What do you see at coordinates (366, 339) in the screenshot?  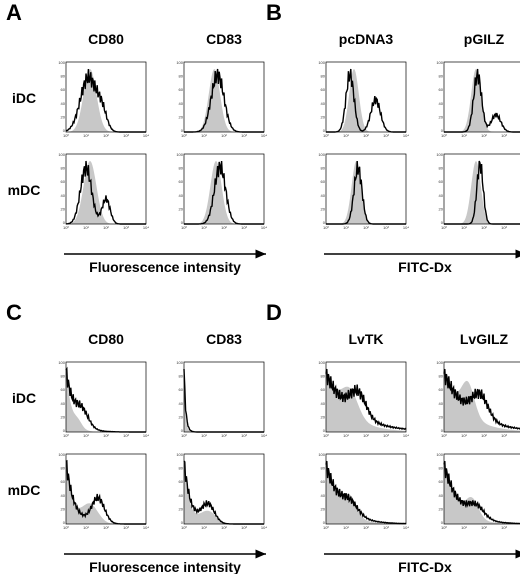 I see `column-label: LvTK` at bounding box center [366, 339].